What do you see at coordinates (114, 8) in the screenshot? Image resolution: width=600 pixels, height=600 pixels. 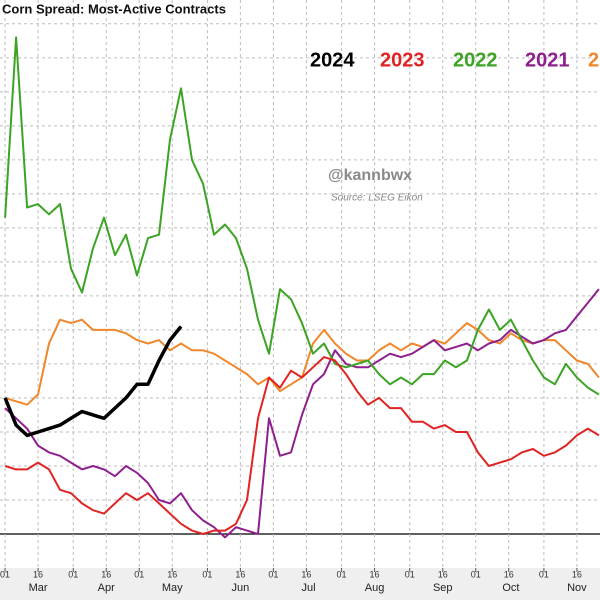 I see `chart-title: Corn Spread: Most-Active Contracts` at bounding box center [114, 8].